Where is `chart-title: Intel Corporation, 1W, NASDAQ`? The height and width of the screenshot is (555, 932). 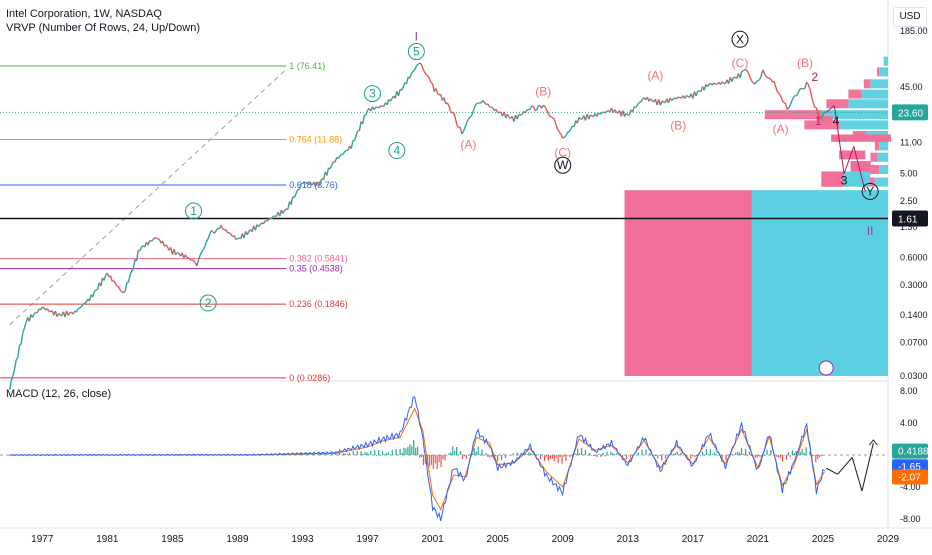 chart-title: Intel Corporation, 1W, NASDAQ is located at coordinates (103, 14).